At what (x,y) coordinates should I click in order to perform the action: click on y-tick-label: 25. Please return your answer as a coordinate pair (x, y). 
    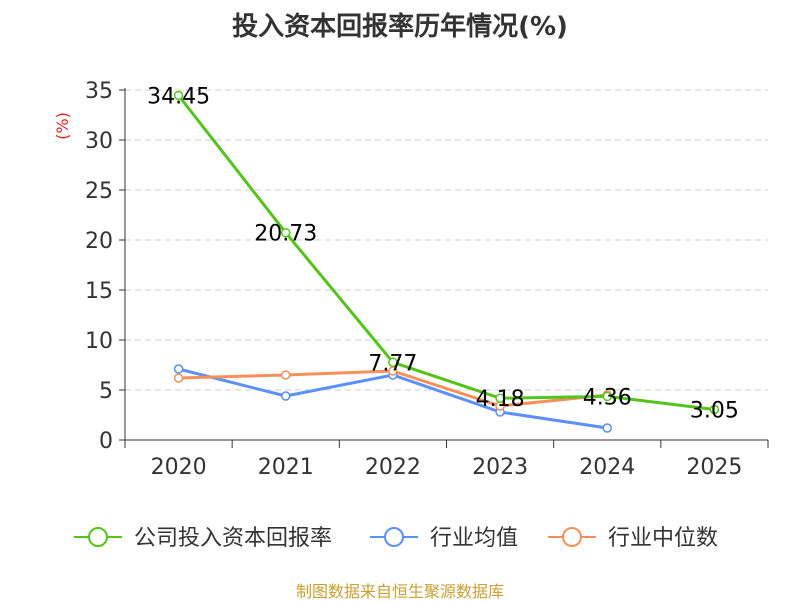
    Looking at the image, I should click on (99, 191).